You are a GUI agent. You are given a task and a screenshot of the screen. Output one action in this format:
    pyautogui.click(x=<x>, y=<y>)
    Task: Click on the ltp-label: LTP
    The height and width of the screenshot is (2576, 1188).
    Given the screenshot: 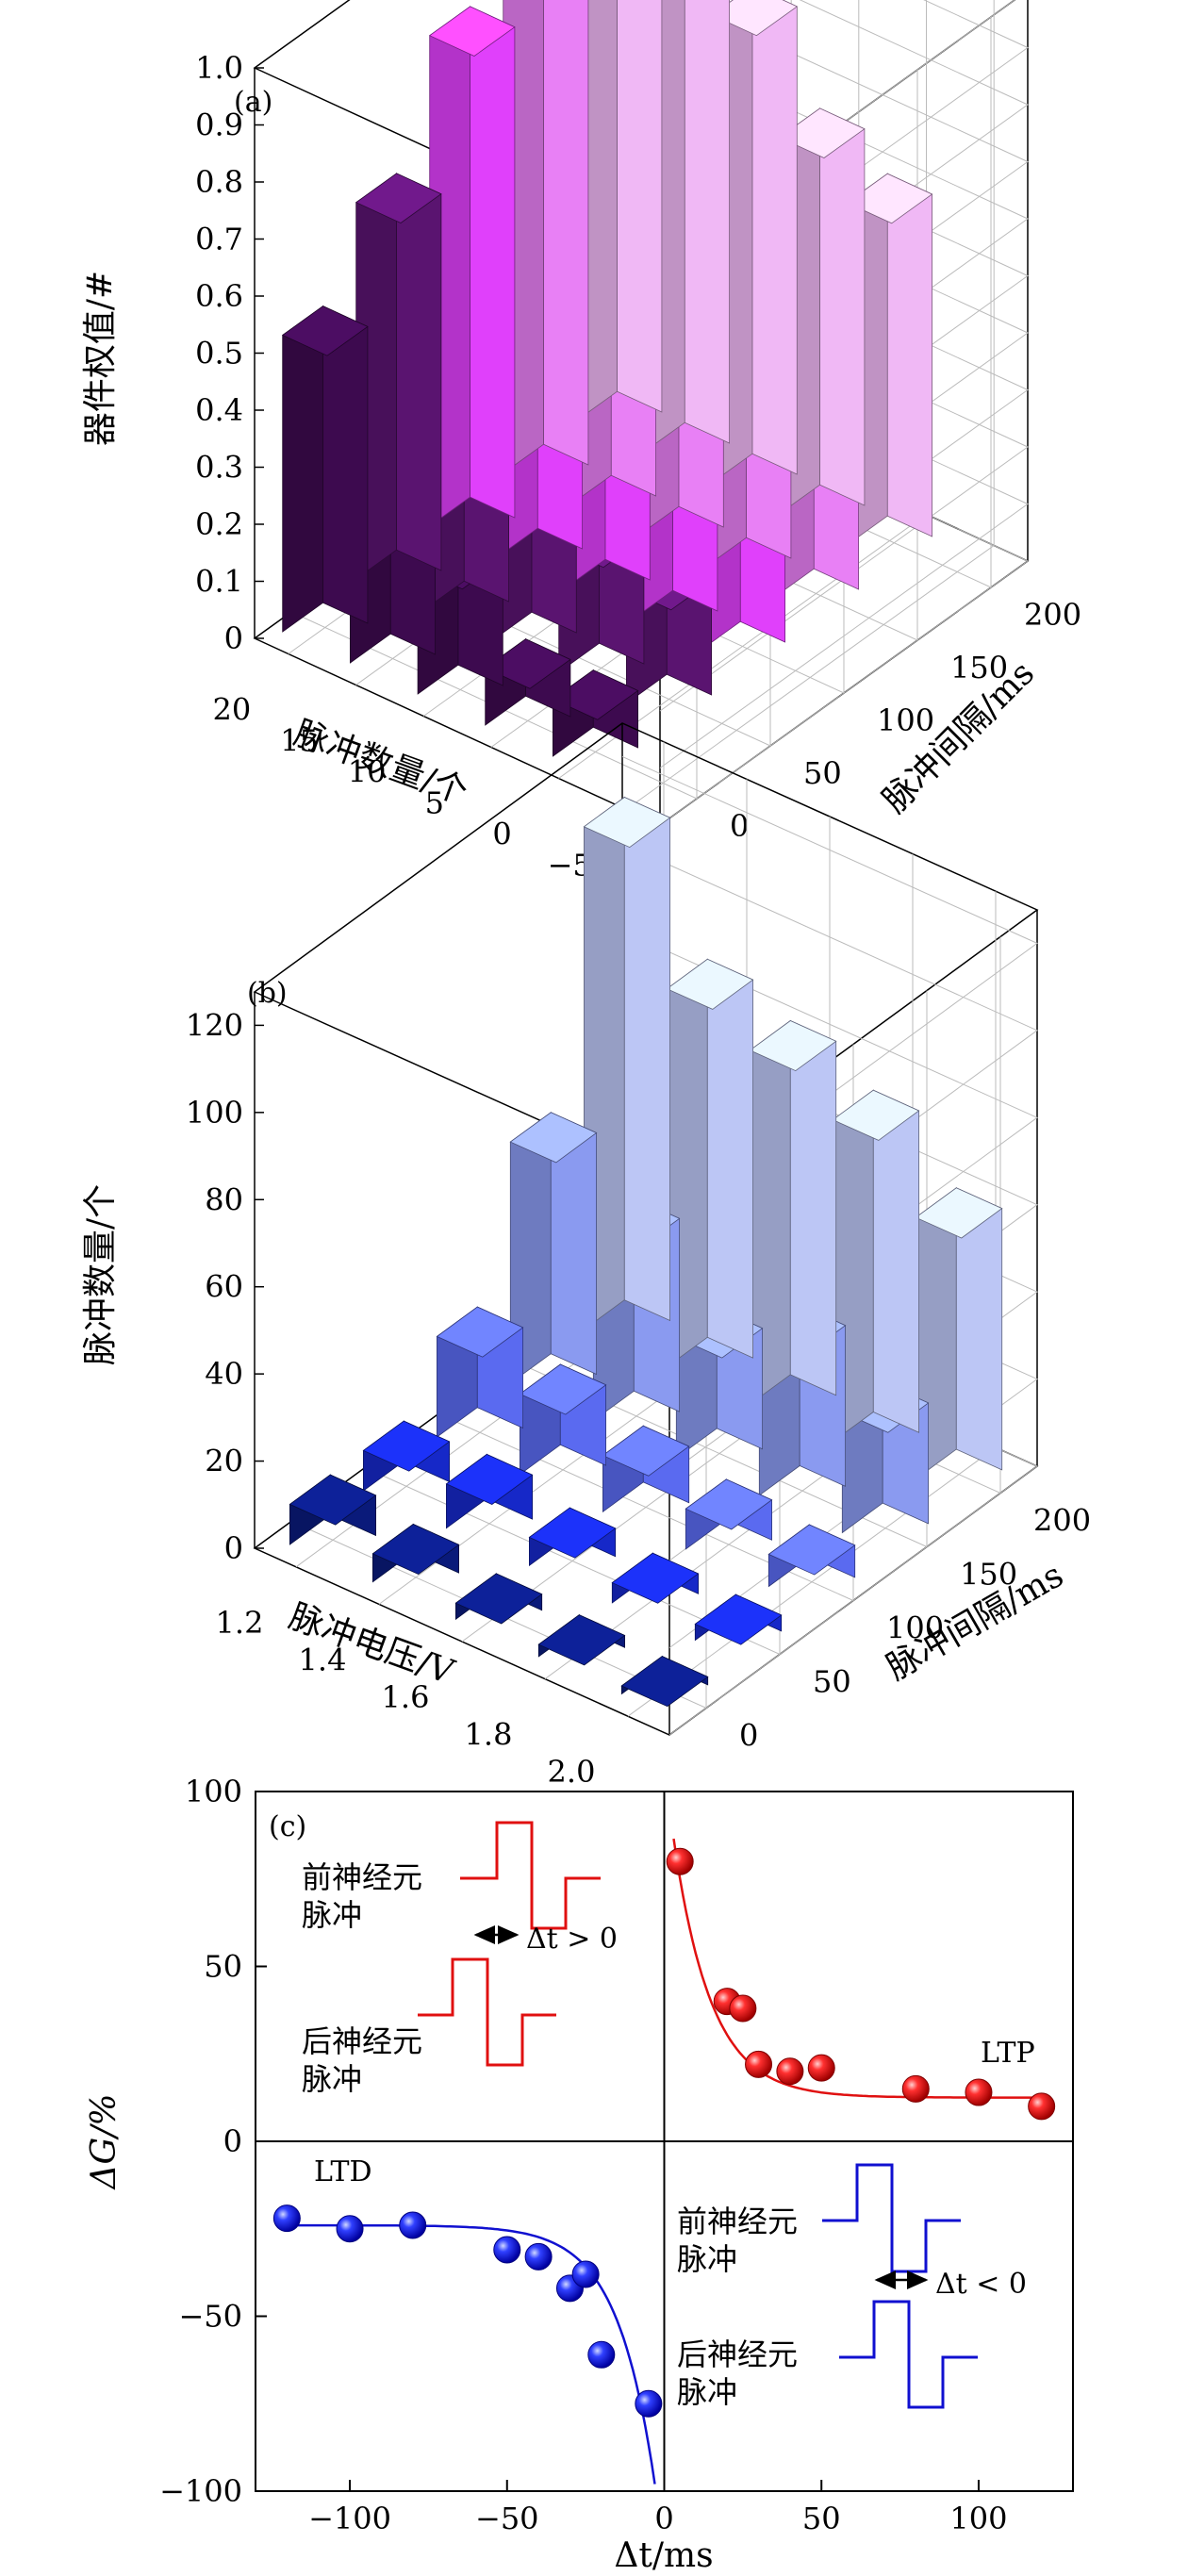 What is the action you would take?
    pyautogui.click(x=1008, y=2053)
    